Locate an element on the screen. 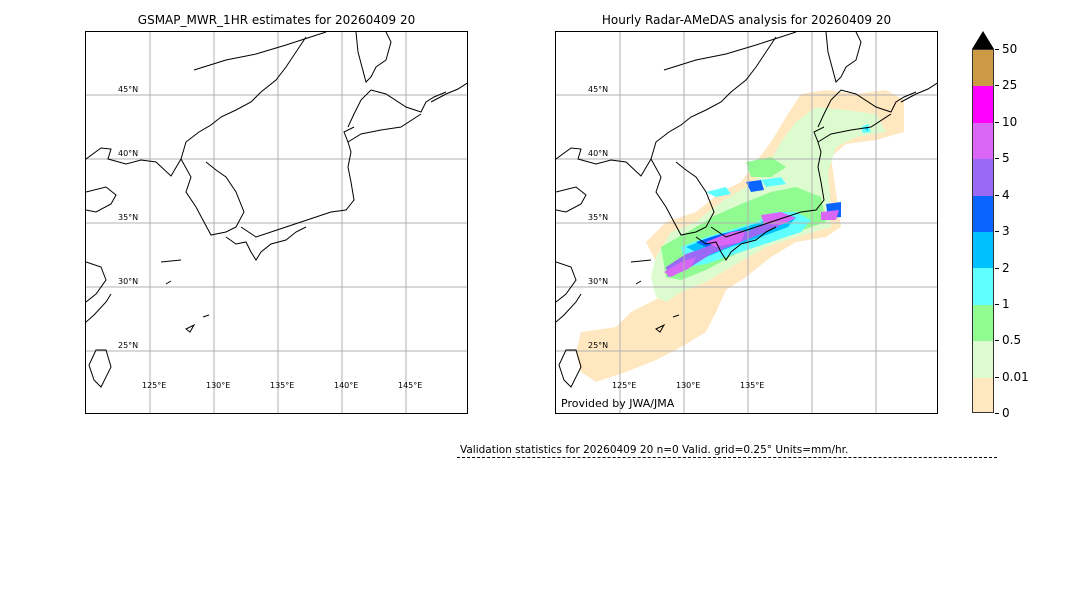 This screenshot has height=612, width=1080. left-lat-label-30: 30°N is located at coordinates (128, 281).